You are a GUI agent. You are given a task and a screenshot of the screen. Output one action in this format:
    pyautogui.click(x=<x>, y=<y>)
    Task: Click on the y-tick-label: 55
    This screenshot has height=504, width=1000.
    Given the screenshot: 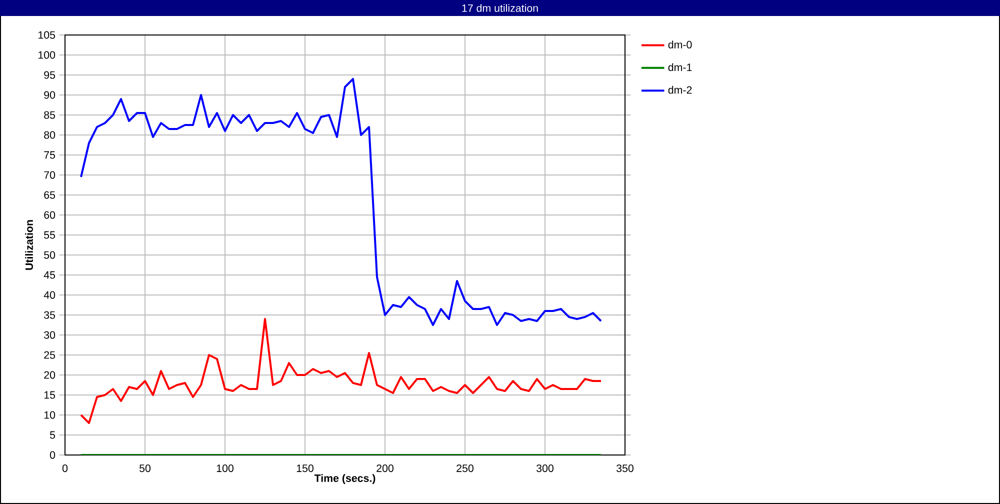 What is the action you would take?
    pyautogui.click(x=50, y=235)
    